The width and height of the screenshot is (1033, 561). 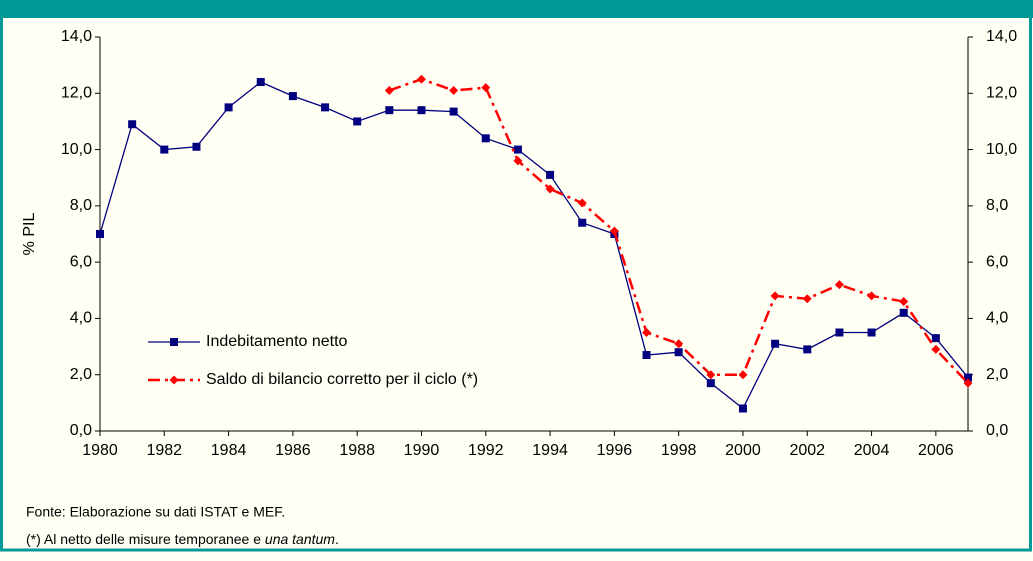 I want to click on y2-tick-label: 0,0, so click(x=997, y=430).